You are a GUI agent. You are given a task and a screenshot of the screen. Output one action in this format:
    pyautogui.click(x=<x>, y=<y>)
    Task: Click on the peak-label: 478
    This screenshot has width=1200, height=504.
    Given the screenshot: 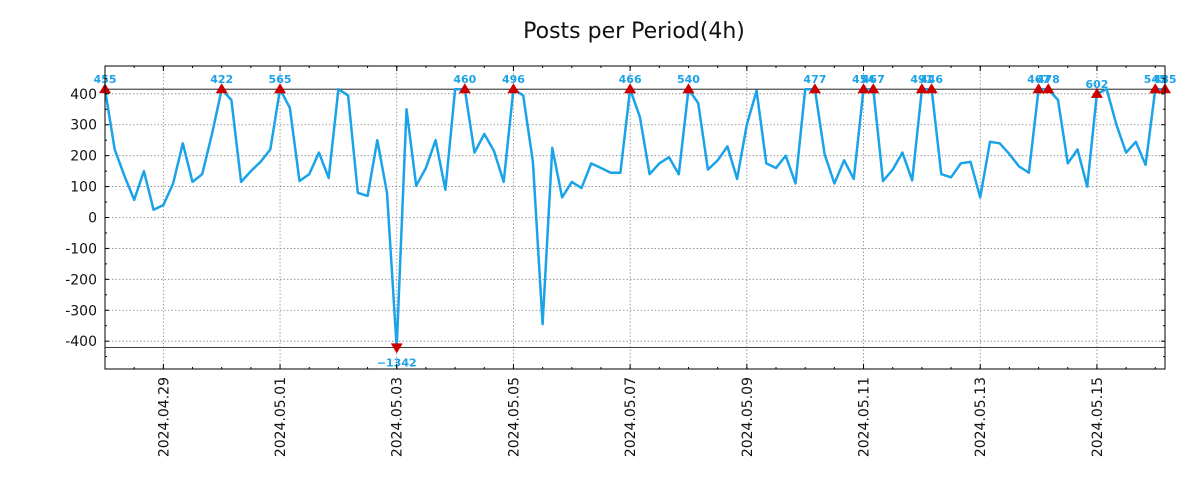 What is the action you would take?
    pyautogui.click(x=1048, y=79)
    